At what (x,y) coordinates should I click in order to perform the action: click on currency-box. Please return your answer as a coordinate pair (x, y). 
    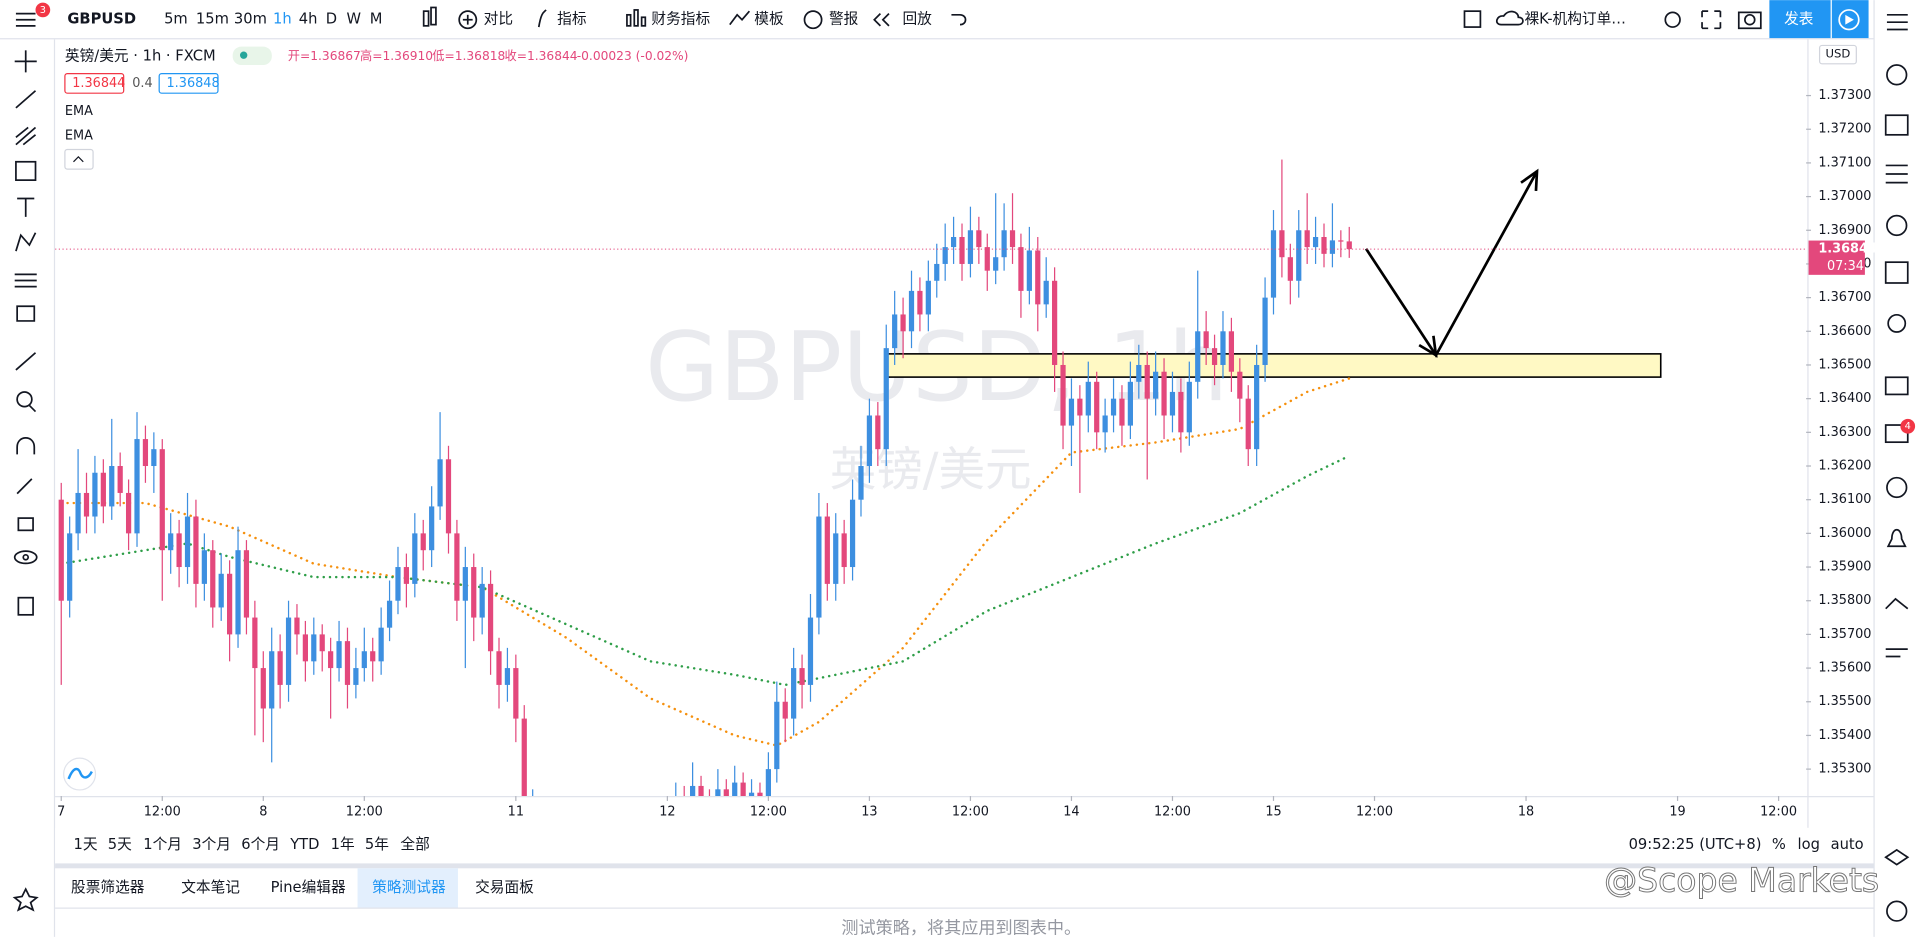
    Looking at the image, I should click on (1837, 54).